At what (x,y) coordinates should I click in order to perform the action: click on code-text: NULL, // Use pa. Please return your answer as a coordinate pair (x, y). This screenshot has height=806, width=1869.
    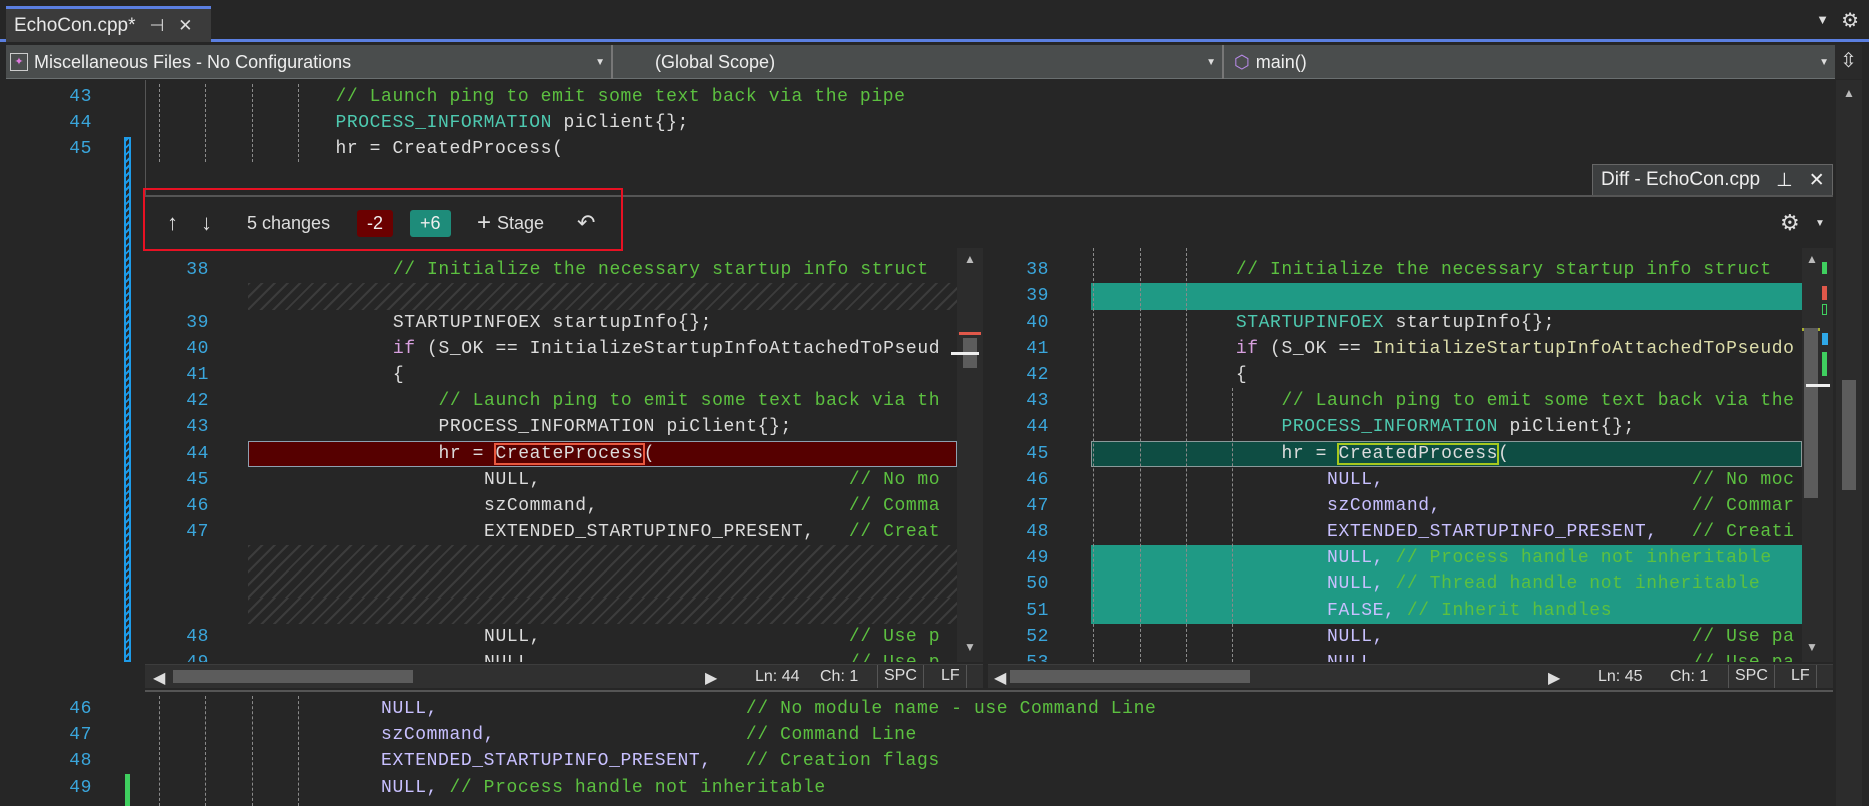
    Looking at the image, I should click on (1446, 656).